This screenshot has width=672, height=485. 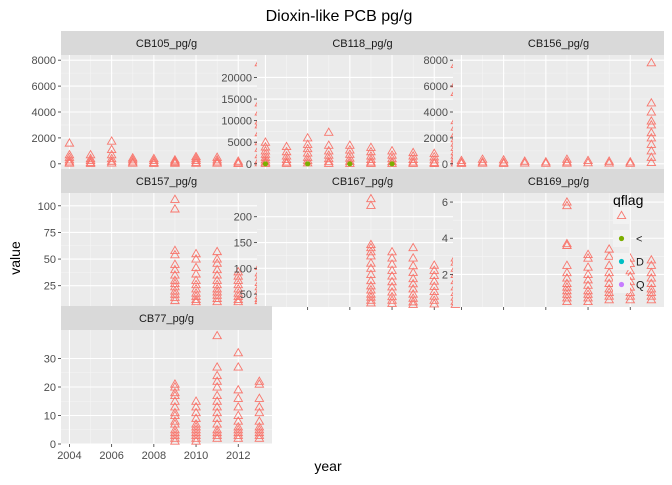 I want to click on y-tick-label: 20000, so click(x=236, y=78).